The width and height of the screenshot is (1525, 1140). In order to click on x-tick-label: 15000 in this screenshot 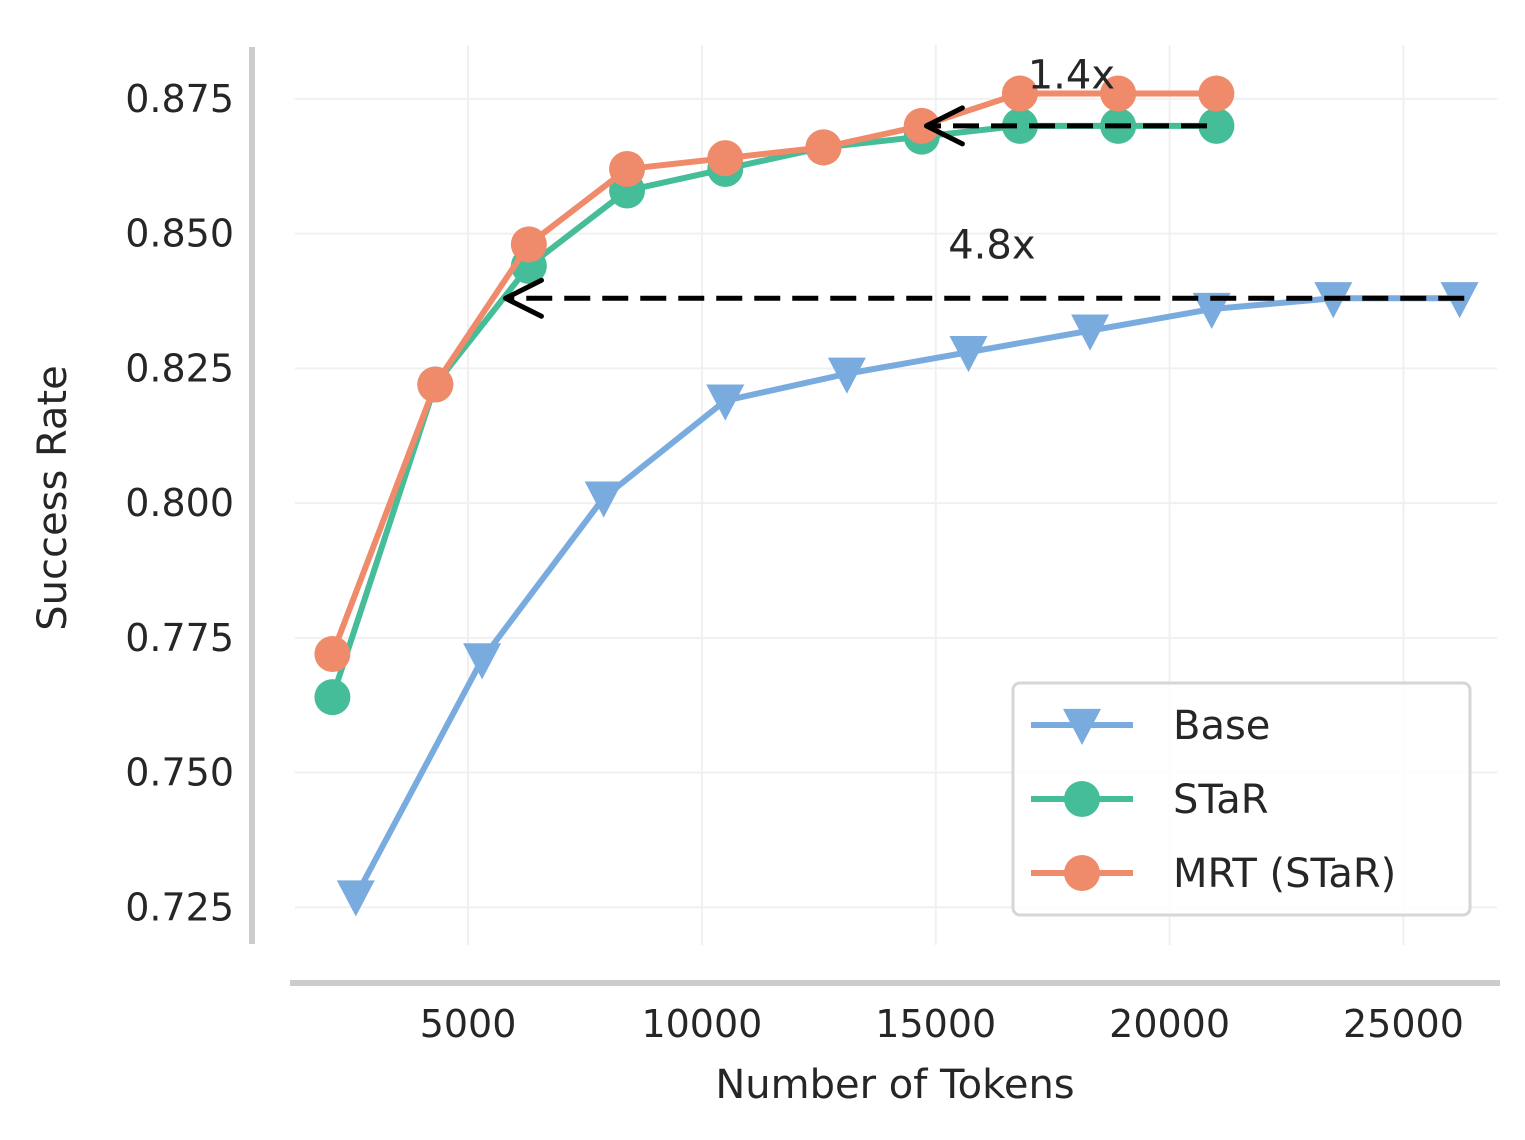, I will do `click(935, 1024)`.